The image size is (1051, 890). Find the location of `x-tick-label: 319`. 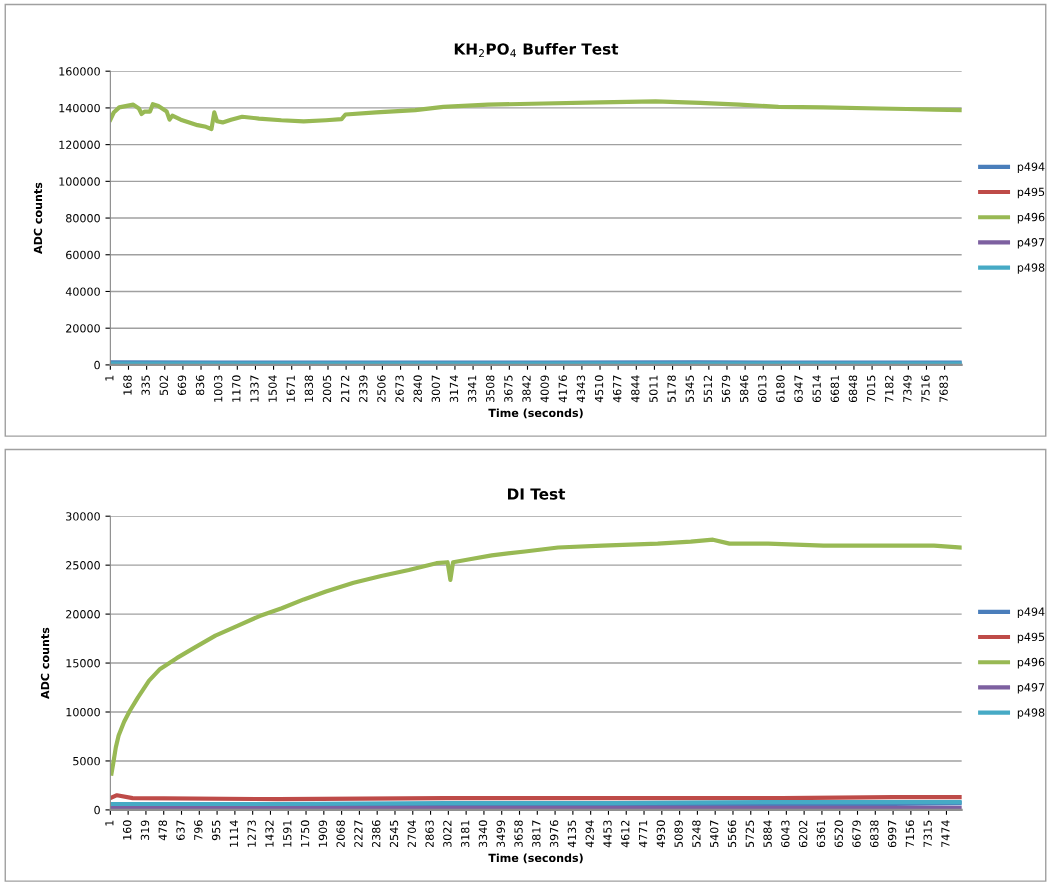

x-tick-label: 319 is located at coordinates (145, 830).